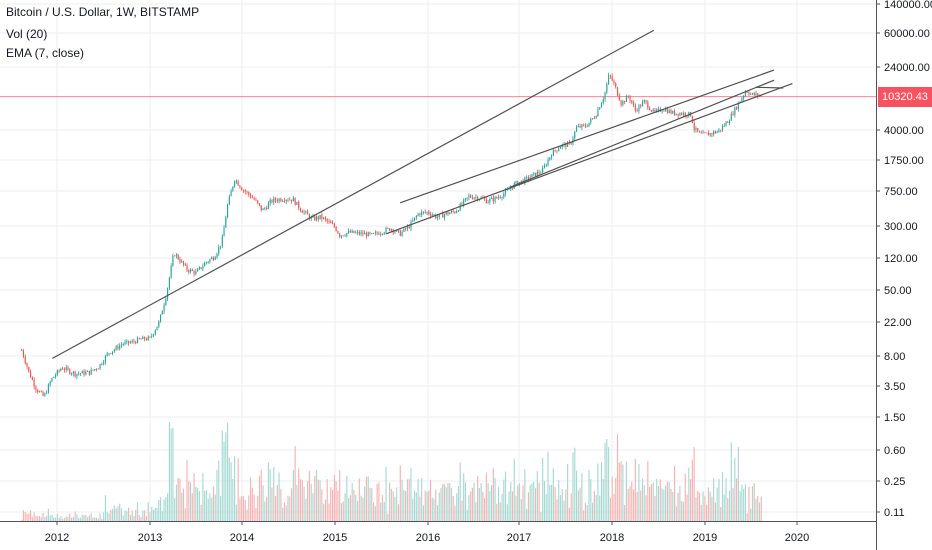 Image resolution: width=932 pixels, height=550 pixels. Describe the element at coordinates (705, 538) in the screenshot. I see `x-tick-label: 2019` at that location.